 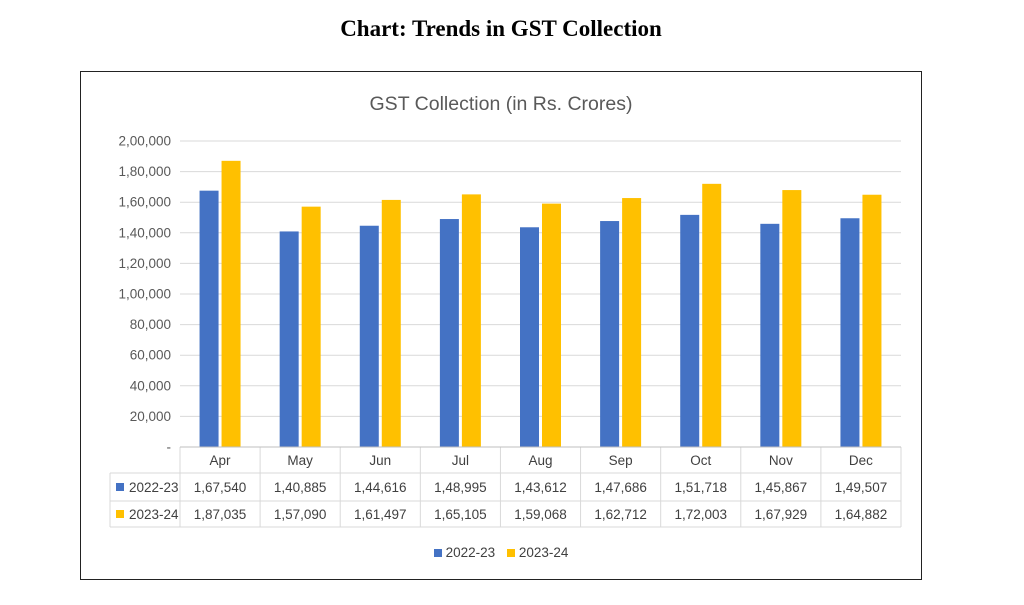 I want to click on table-value-2023-24-apr: 1,87,035, so click(x=220, y=514).